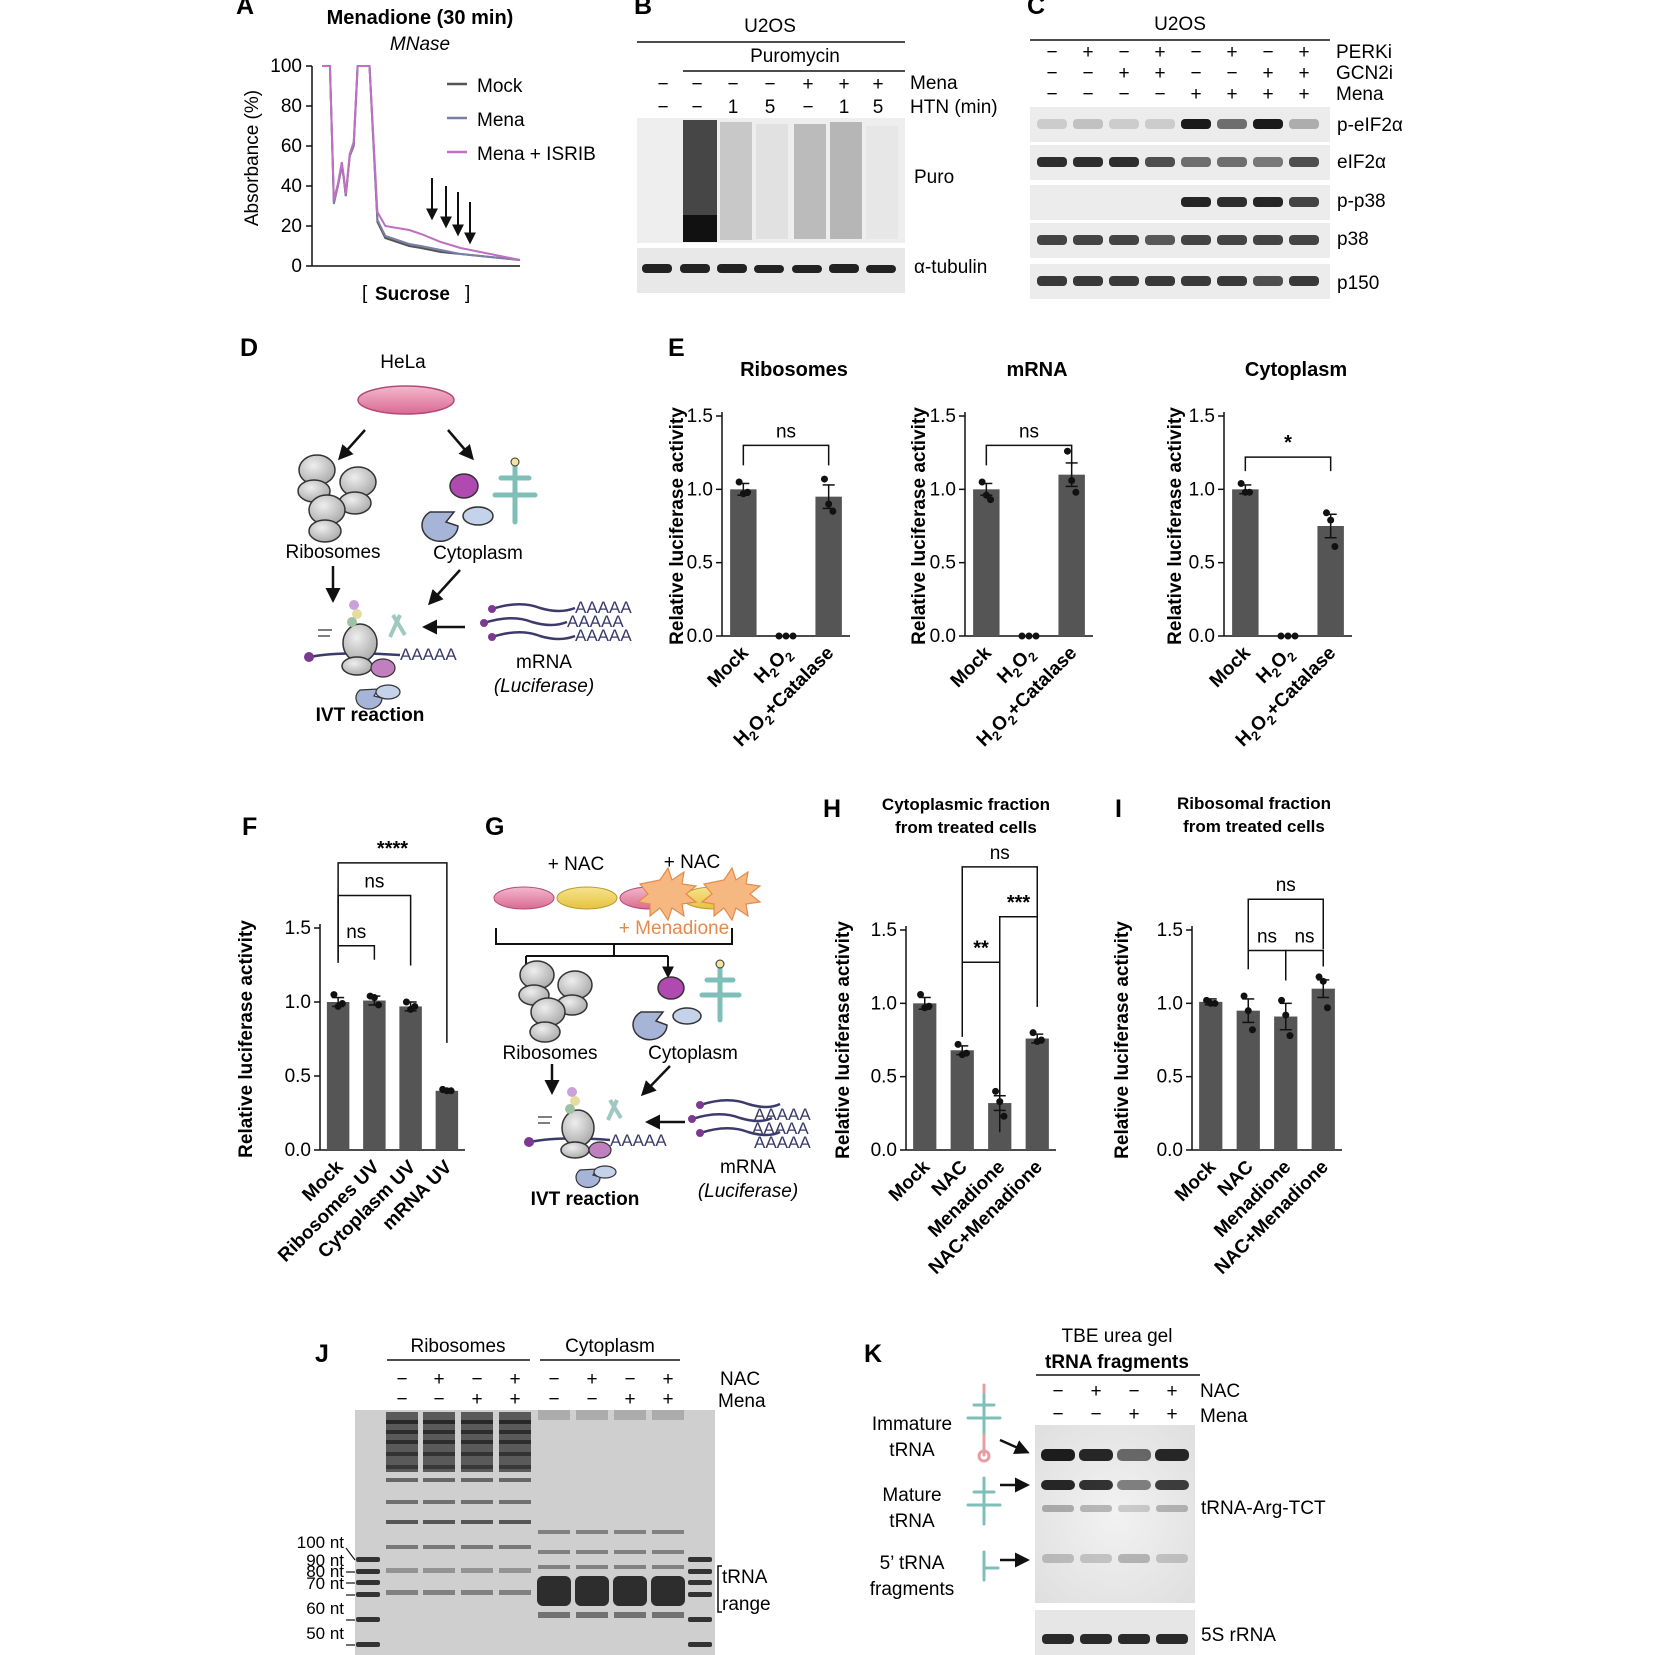 The height and width of the screenshot is (1655, 1655). What do you see at coordinates (249, 348) in the screenshot?
I see `panel-letter: D` at bounding box center [249, 348].